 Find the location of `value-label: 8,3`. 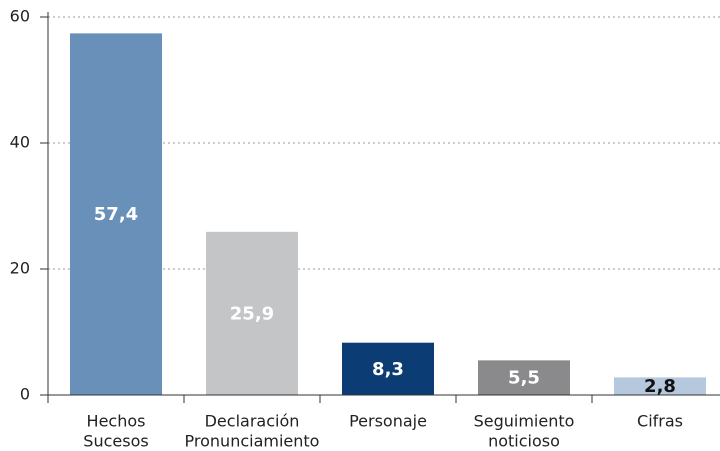

value-label: 8,3 is located at coordinates (388, 369).